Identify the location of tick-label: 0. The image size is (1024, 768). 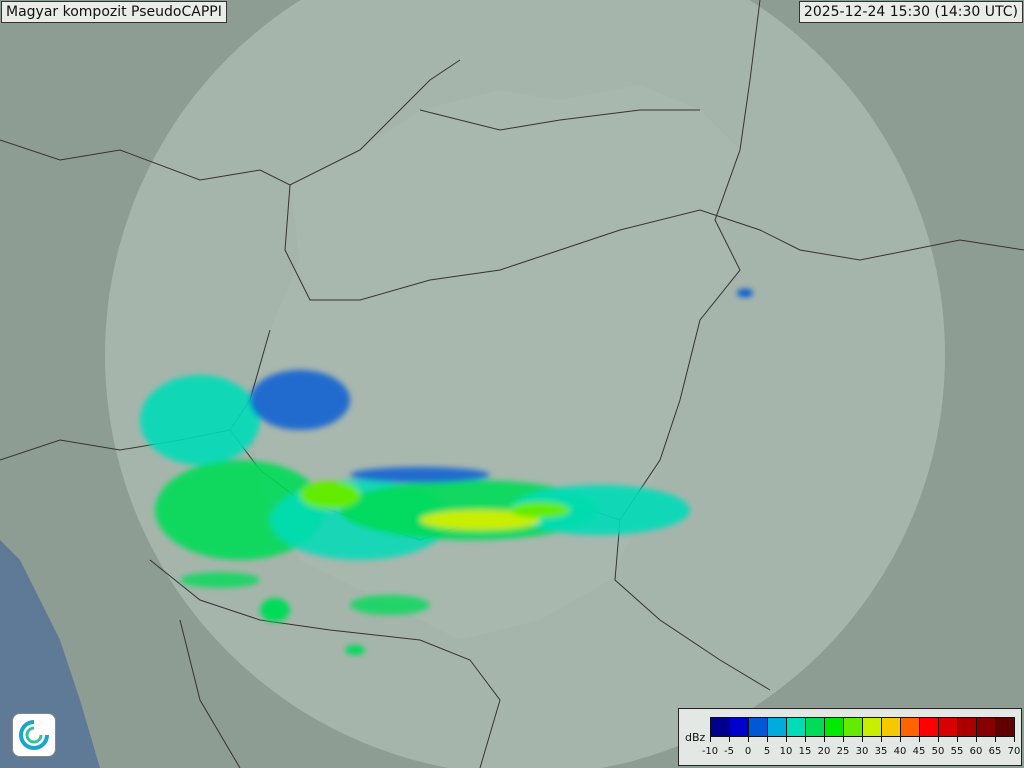
(748, 751).